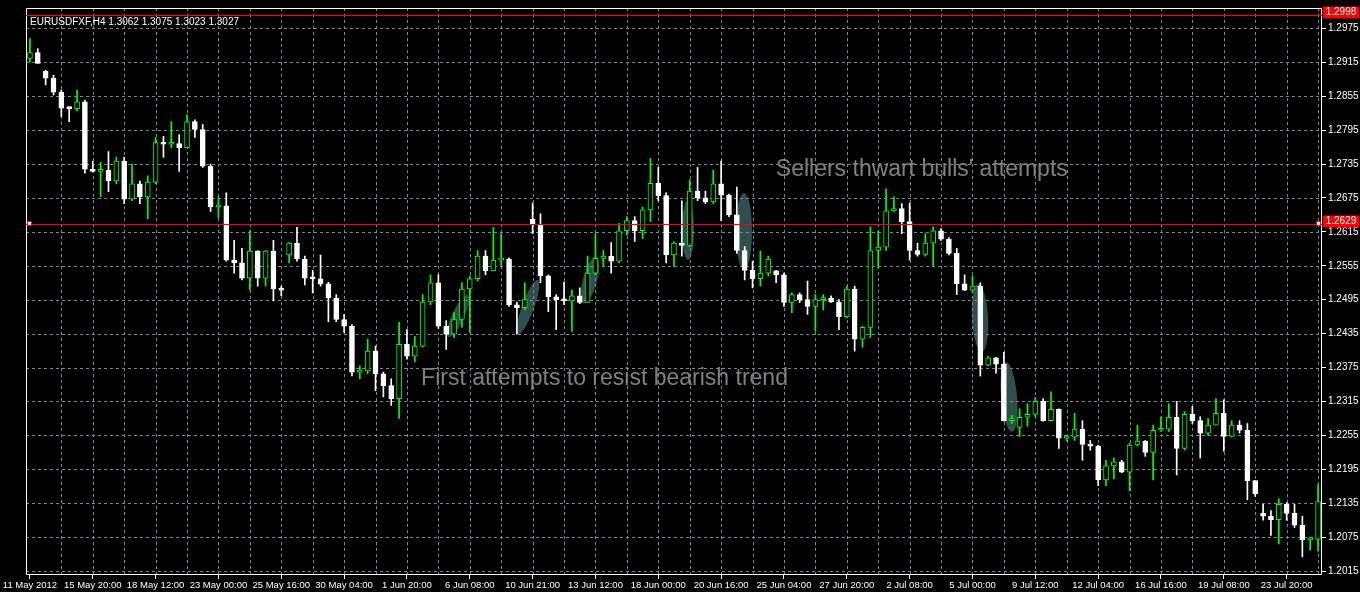  What do you see at coordinates (1344, 231) in the screenshot?
I see `y-tick-label: 1.2615` at bounding box center [1344, 231].